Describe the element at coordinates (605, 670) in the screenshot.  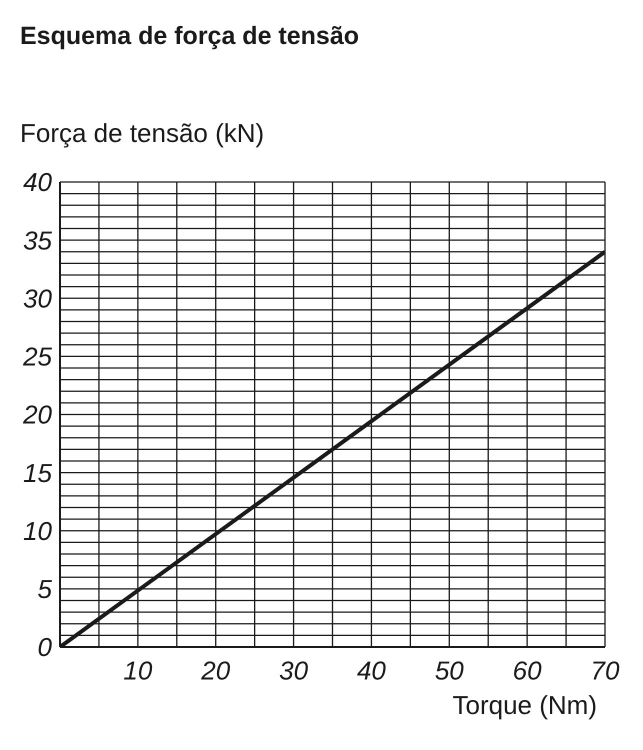
I see `x-tick-label: 70` at that location.